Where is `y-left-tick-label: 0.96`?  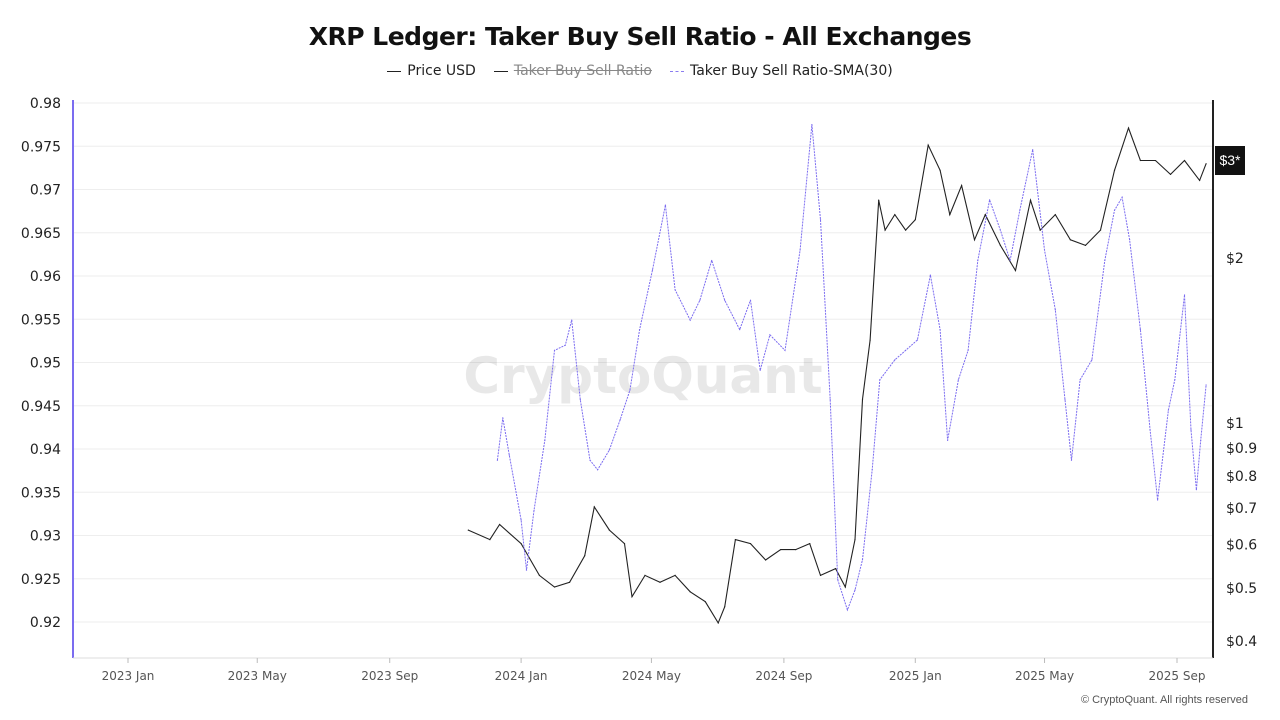
y-left-tick-label: 0.96 is located at coordinates (45, 277).